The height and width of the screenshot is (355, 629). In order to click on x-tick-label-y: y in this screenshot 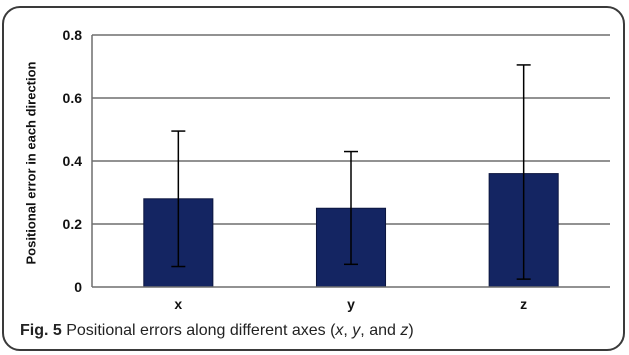, I will do `click(351, 304)`.